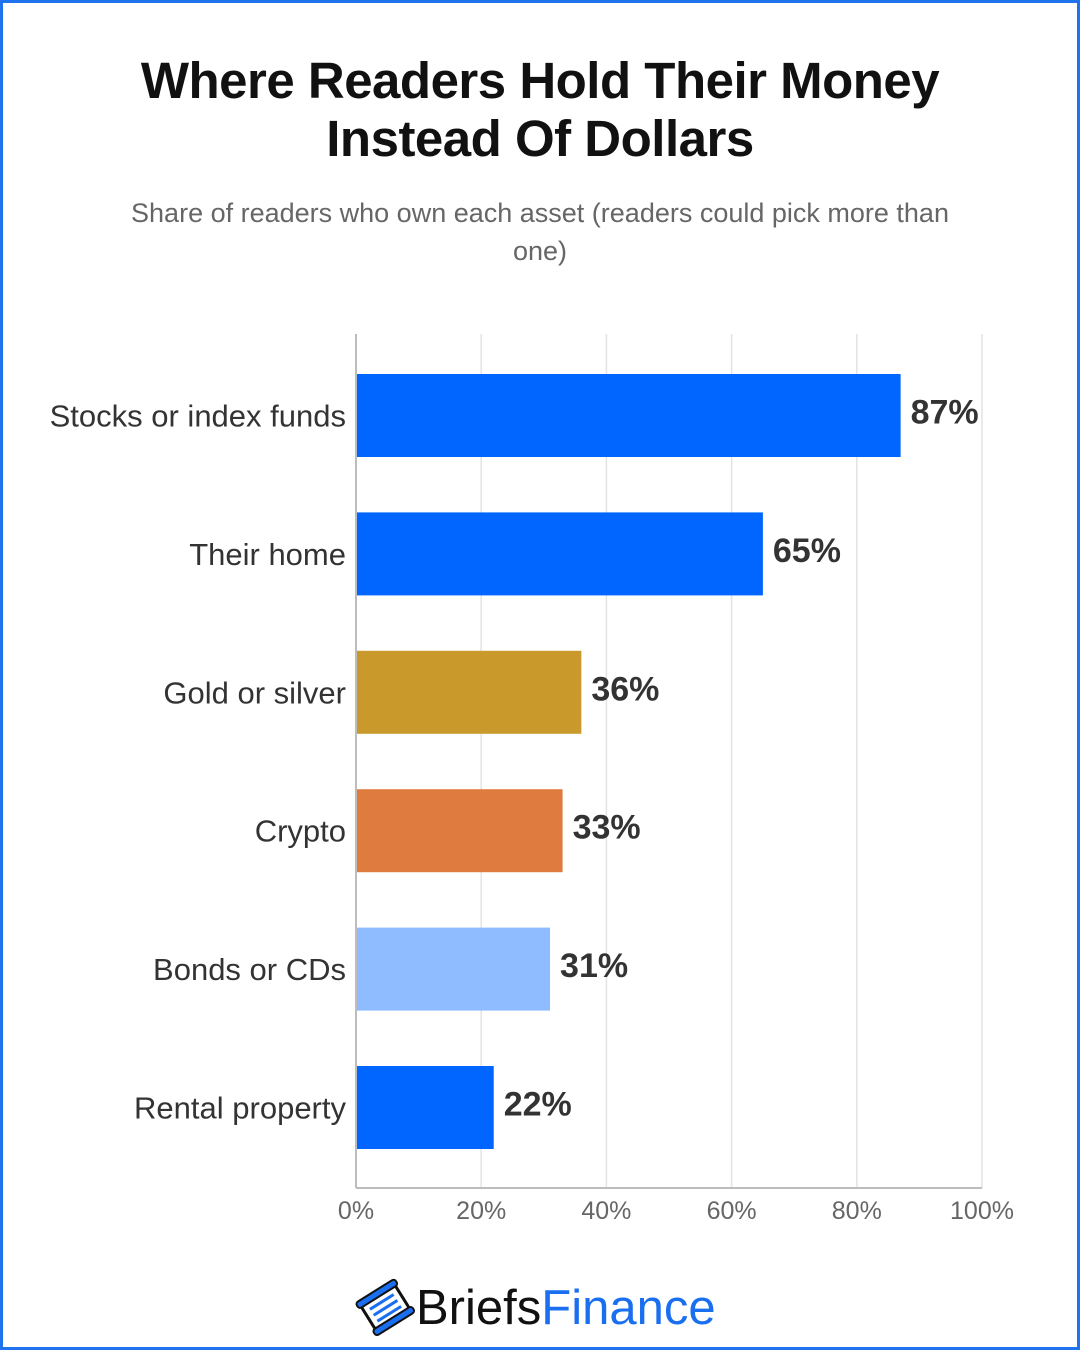 Image resolution: width=1080 pixels, height=1350 pixels. Describe the element at coordinates (479, 1308) in the screenshot. I see `logo-word-briefs: Briefs` at that location.